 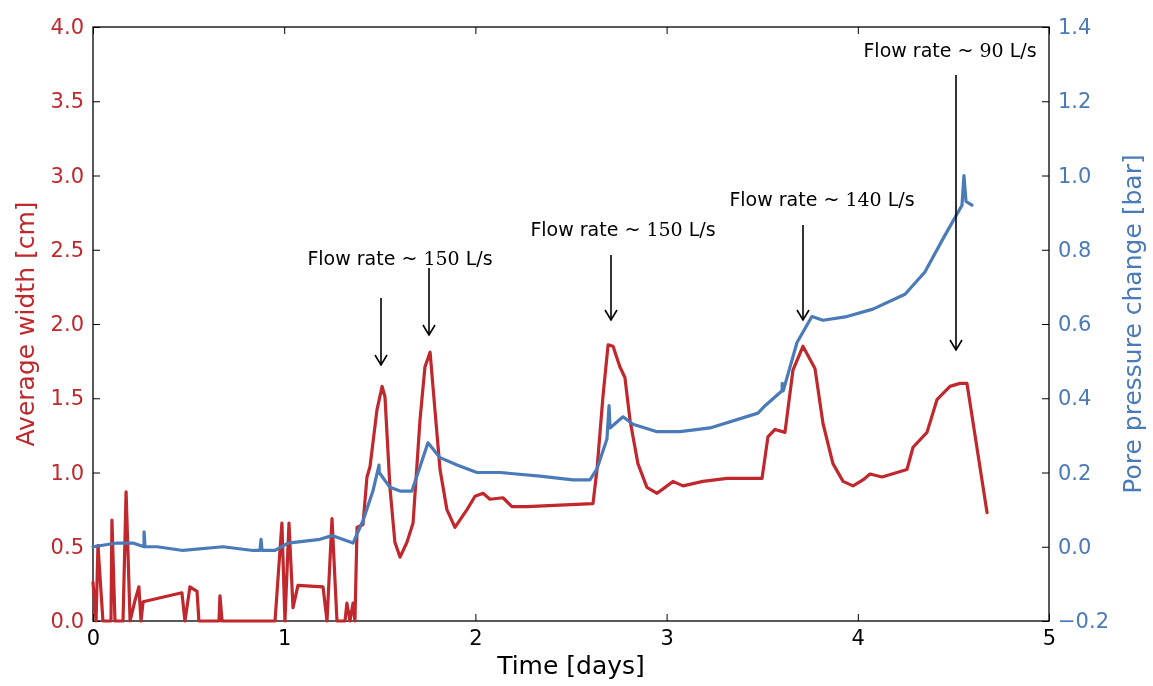 What do you see at coordinates (1132, 324) in the screenshot?
I see `y2-axis-title: Pore pressure change [bar]` at bounding box center [1132, 324].